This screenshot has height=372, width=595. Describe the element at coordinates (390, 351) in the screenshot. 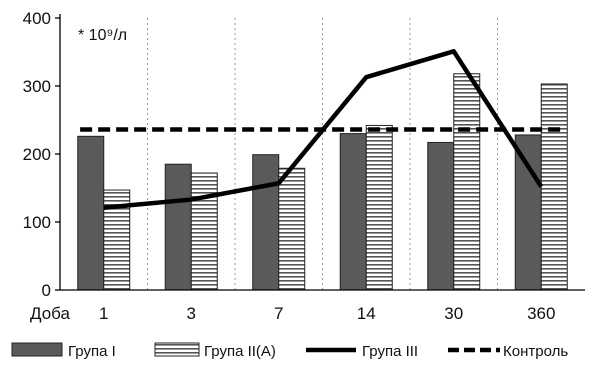

I see `legend-grupa-3-label: Група III` at that location.